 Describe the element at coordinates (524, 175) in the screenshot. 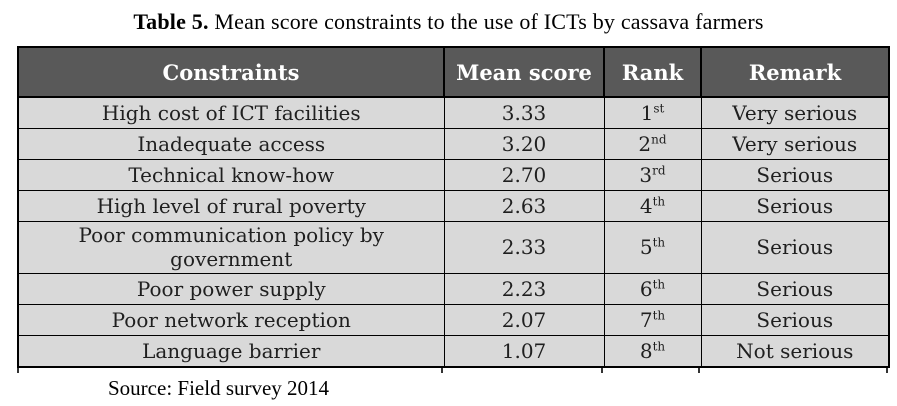

I see `mean-score-cell: 2.70` at that location.